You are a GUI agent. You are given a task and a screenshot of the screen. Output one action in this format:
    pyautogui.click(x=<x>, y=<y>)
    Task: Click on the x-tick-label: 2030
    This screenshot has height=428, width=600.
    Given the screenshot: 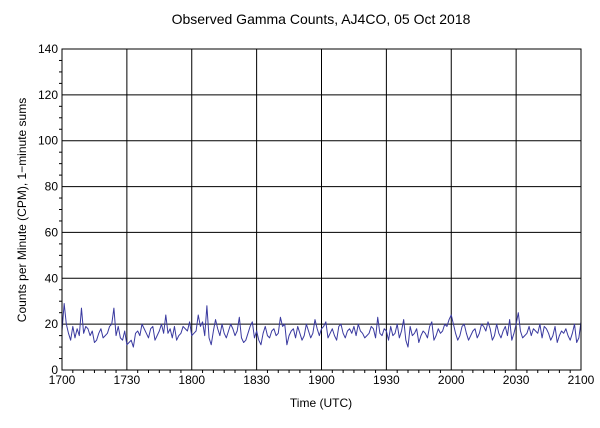 What is the action you would take?
    pyautogui.click(x=516, y=380)
    